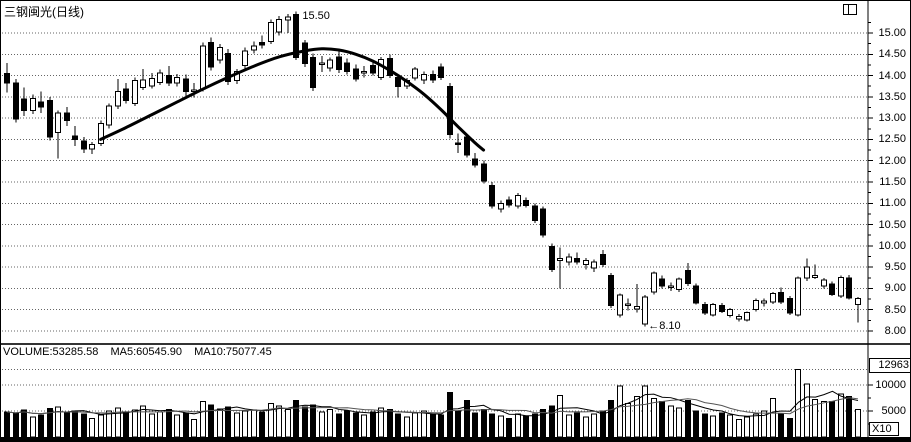 The image size is (911, 442). I want to click on price-tick-label: 13.50, so click(892, 96).